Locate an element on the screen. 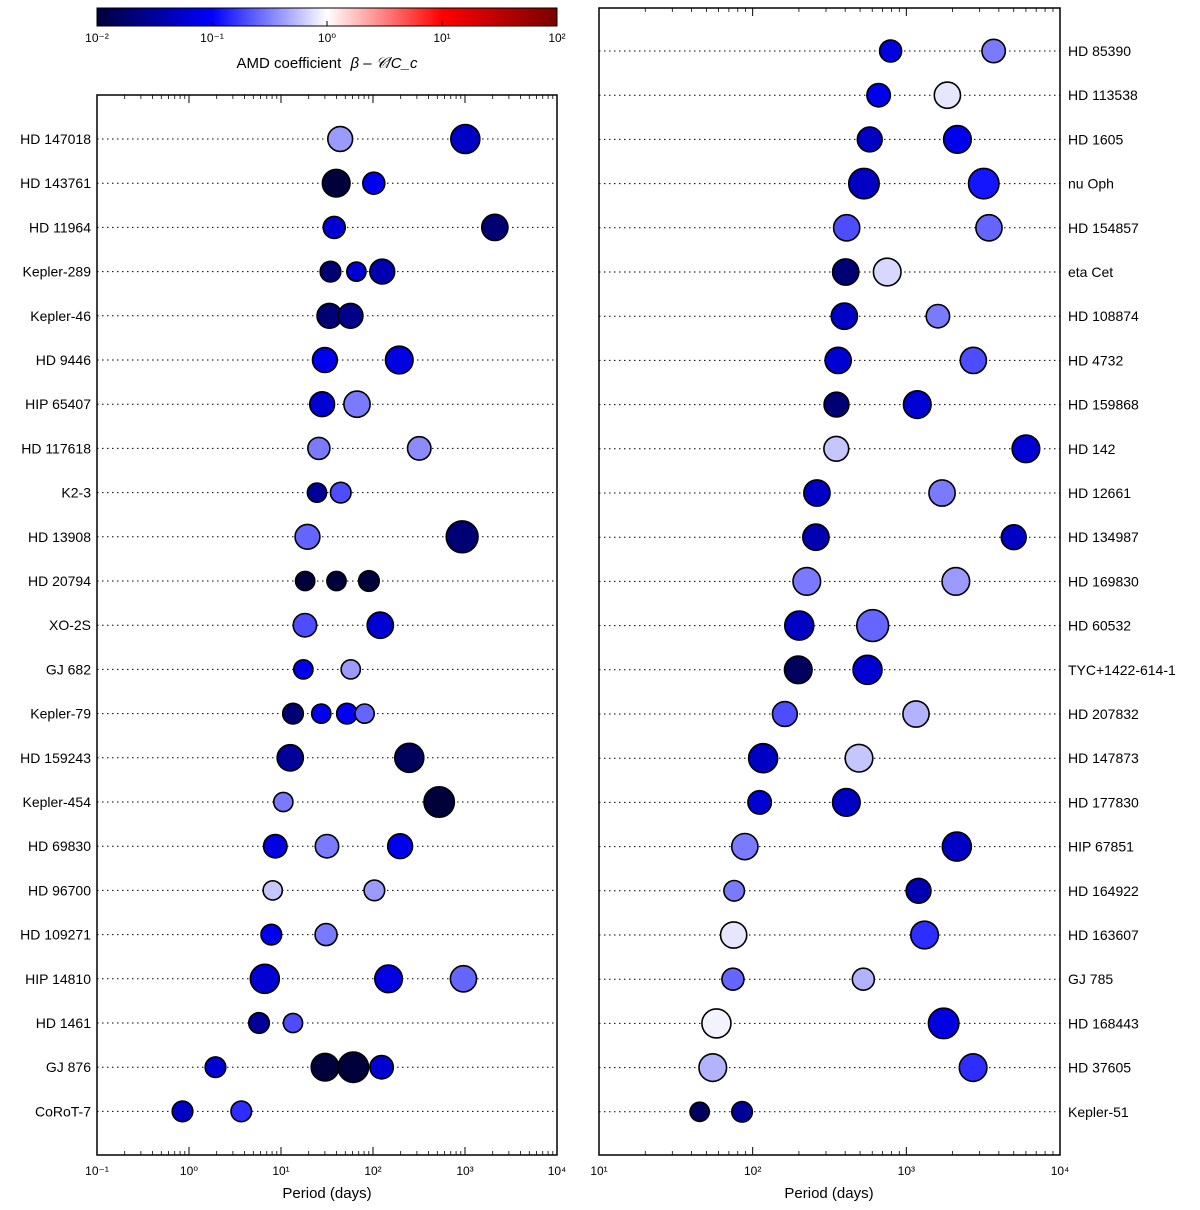 This screenshot has width=1200, height=1210. system-label: HD 159243 is located at coordinates (55, 758).